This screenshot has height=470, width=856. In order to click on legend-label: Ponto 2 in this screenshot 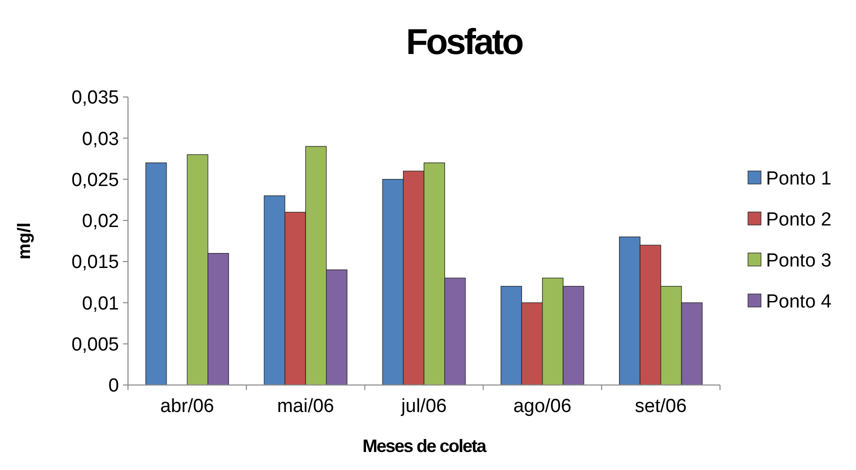, I will do `click(799, 220)`.